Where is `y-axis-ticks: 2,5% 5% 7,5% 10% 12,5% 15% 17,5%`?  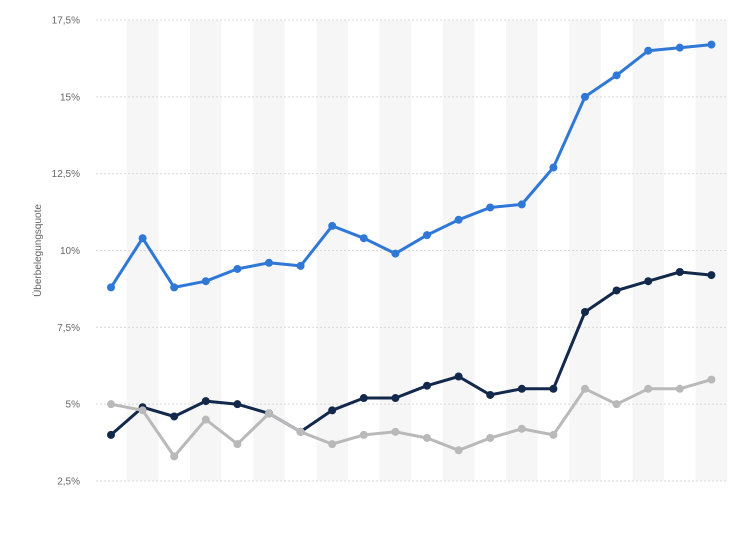 y-axis-ticks: 2,5% 5% 7,5% 10% 12,5% 15% 17,5% is located at coordinates (66, 252).